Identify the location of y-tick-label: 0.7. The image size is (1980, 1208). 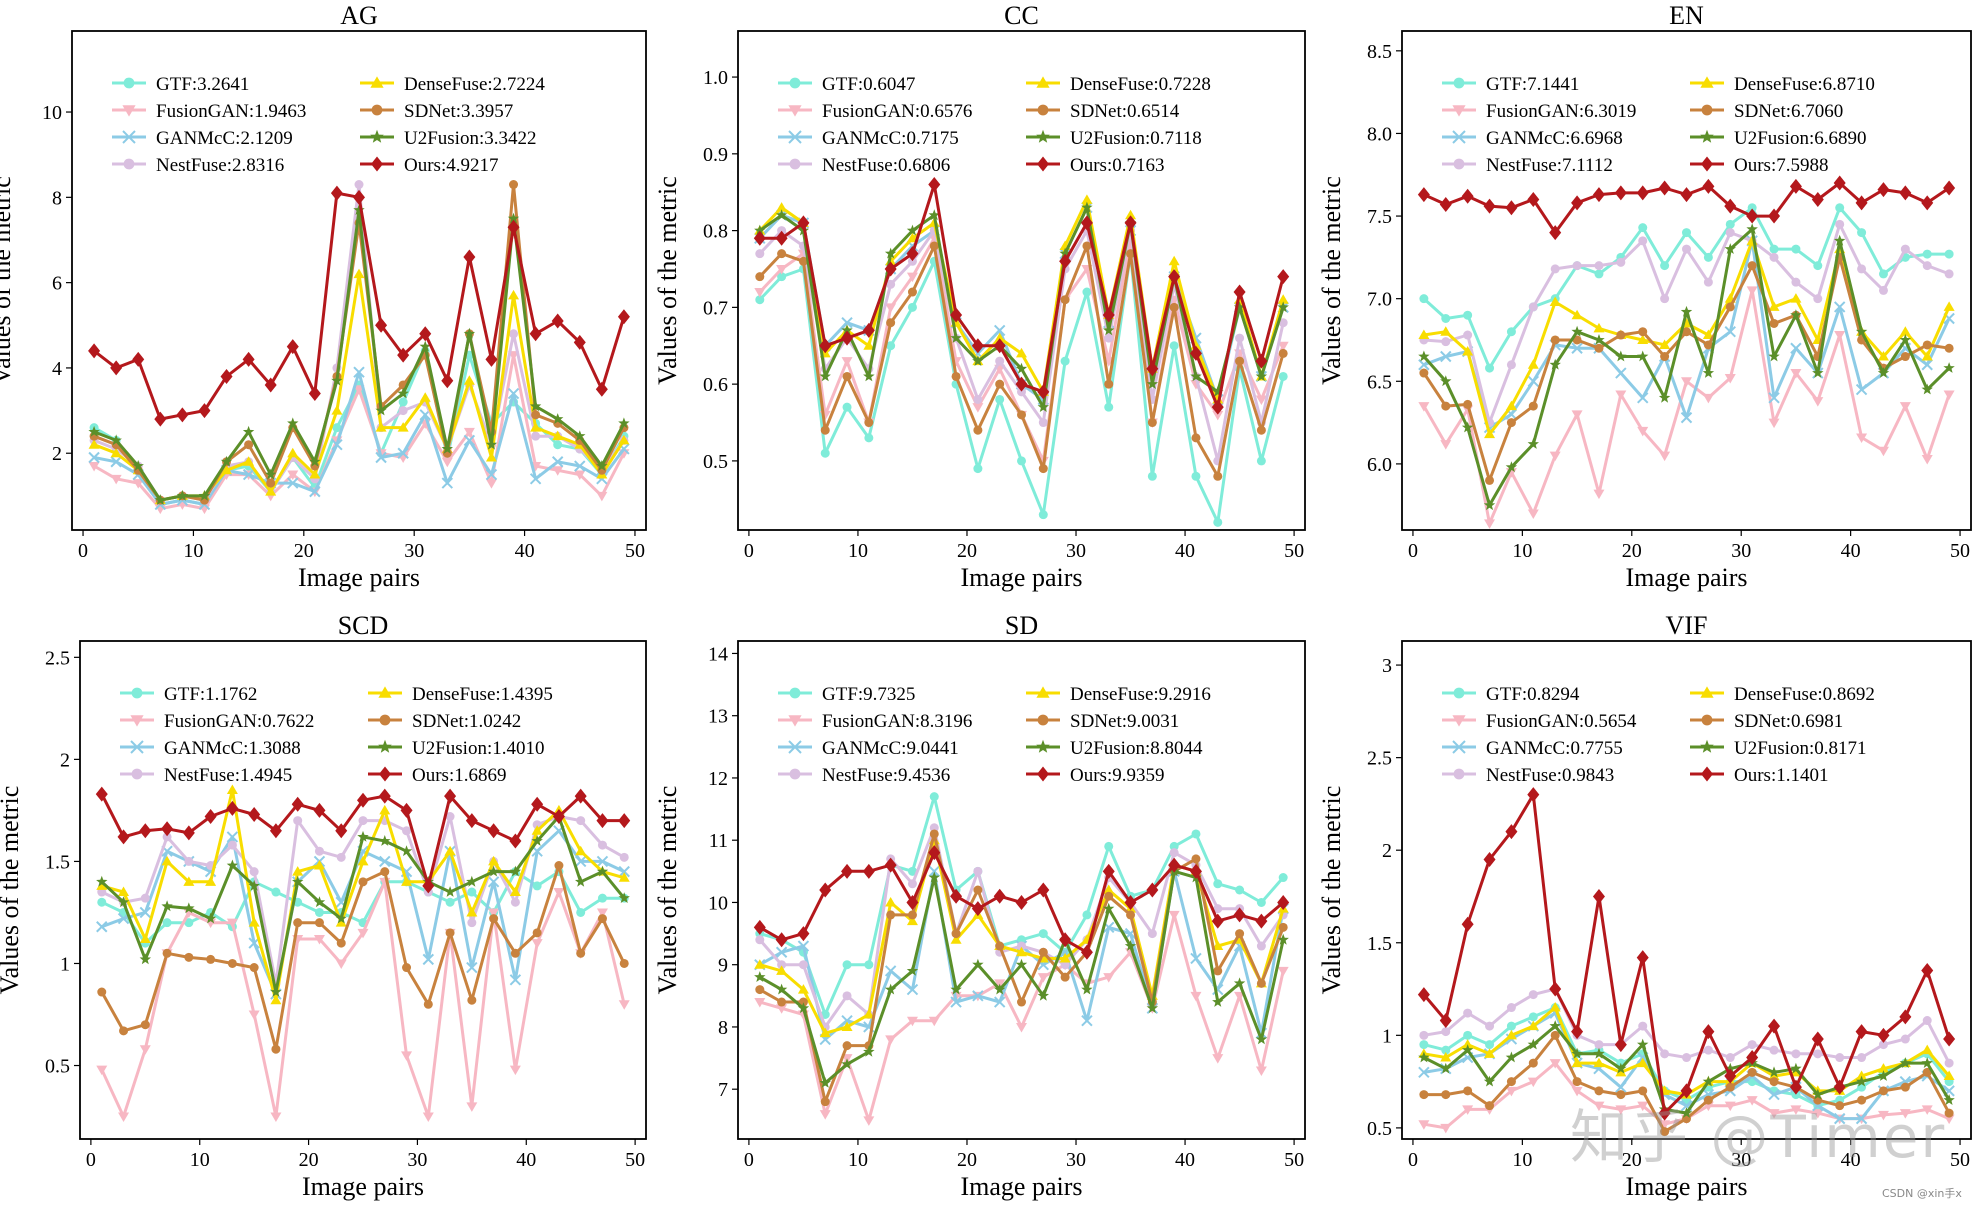
(715, 308).